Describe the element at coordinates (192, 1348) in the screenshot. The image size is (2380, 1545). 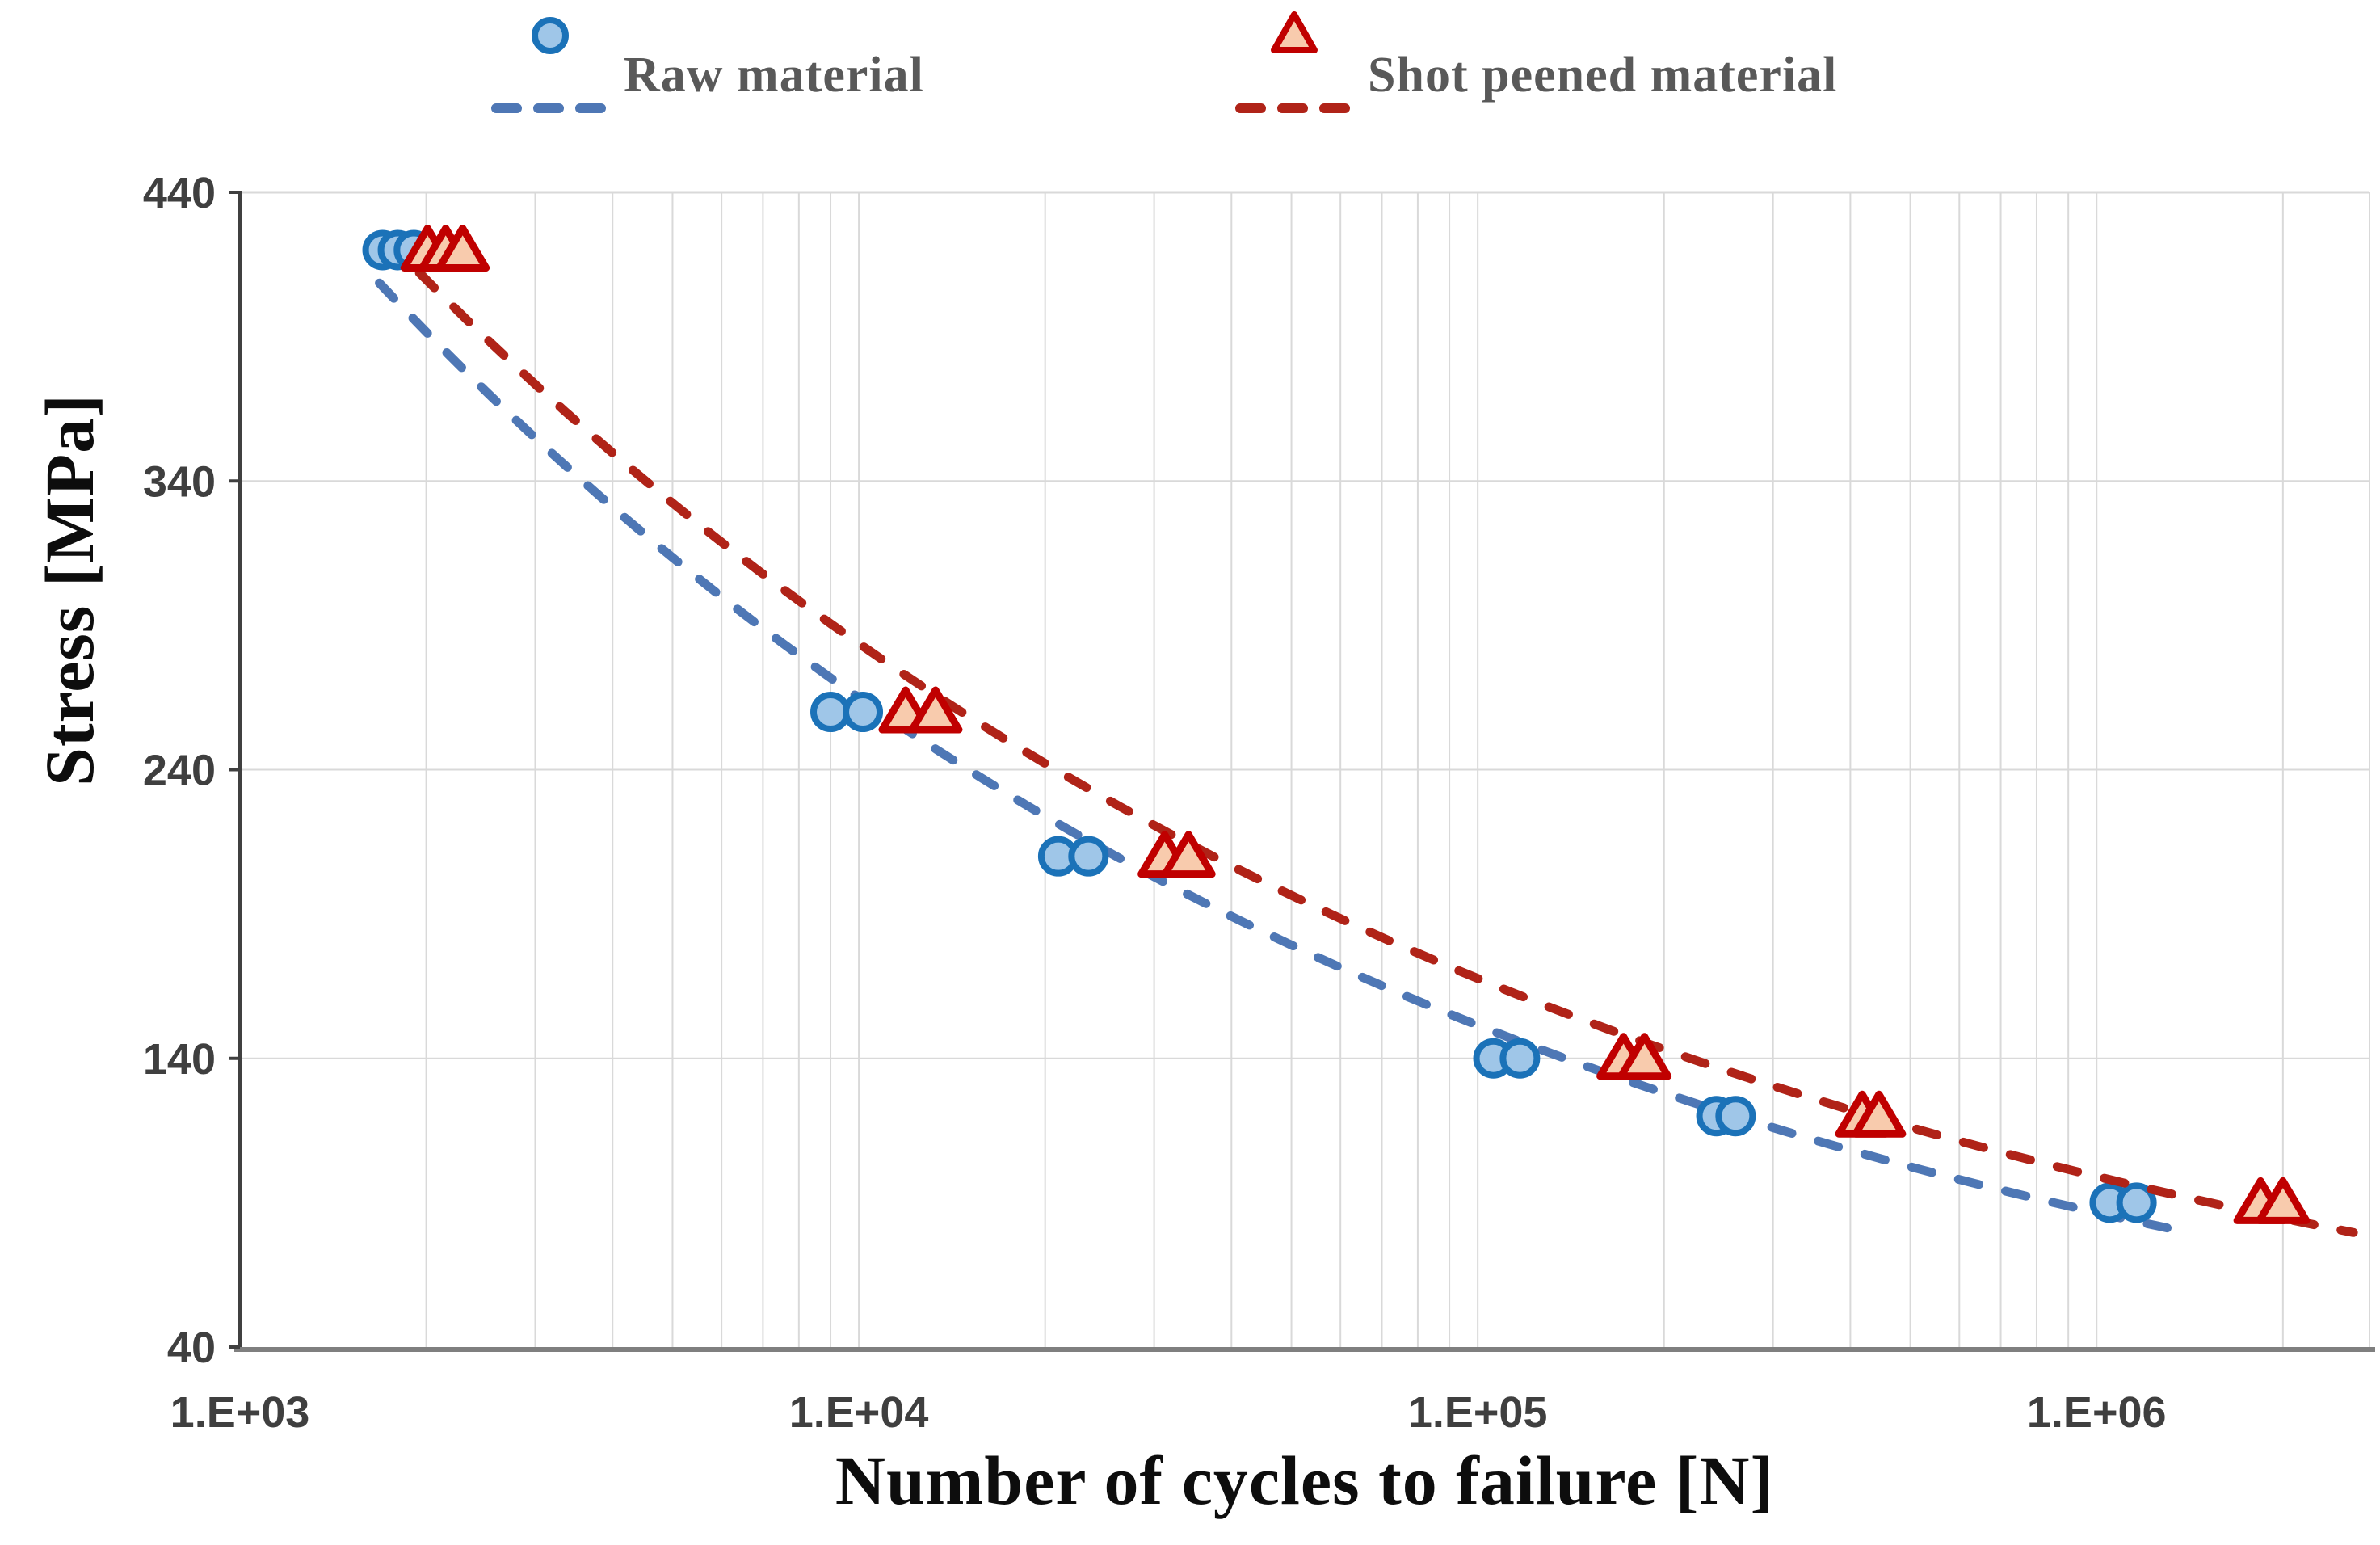
I see `y-tick-label: 40` at that location.